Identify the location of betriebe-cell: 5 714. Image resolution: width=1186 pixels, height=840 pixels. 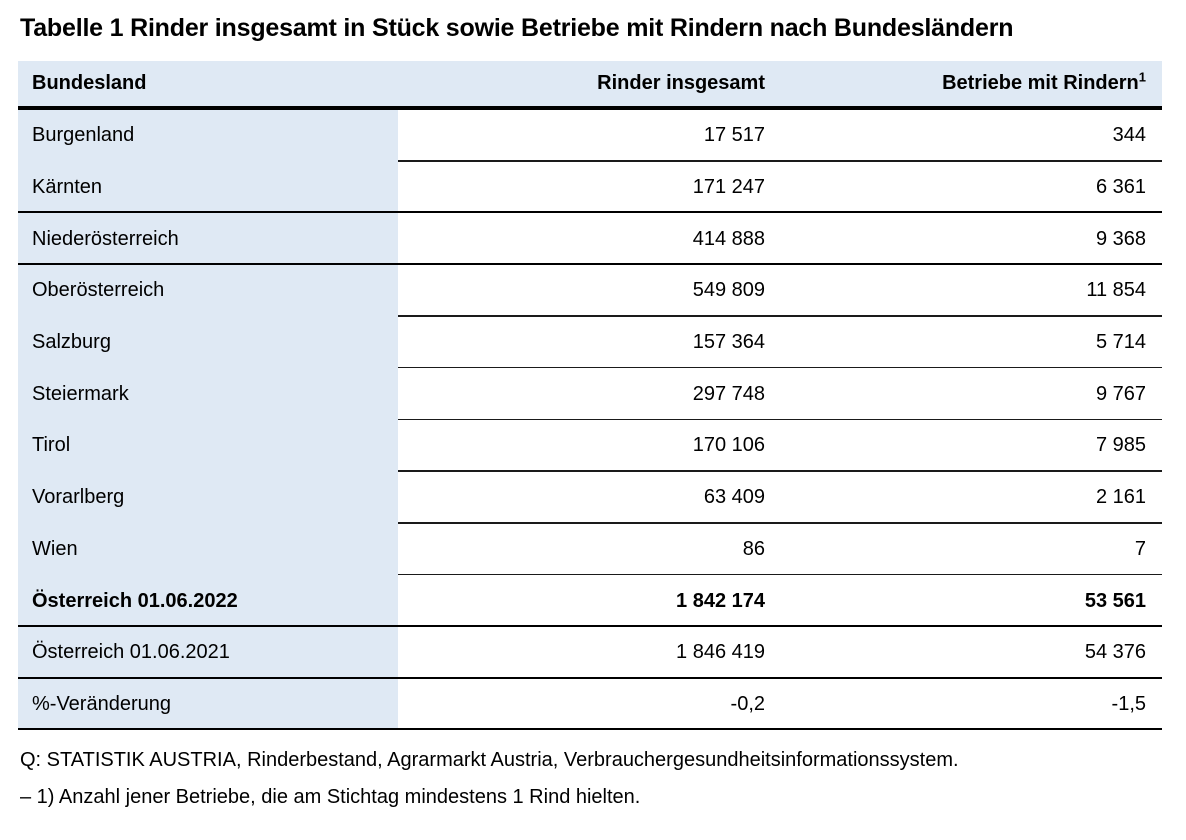
(1120, 342).